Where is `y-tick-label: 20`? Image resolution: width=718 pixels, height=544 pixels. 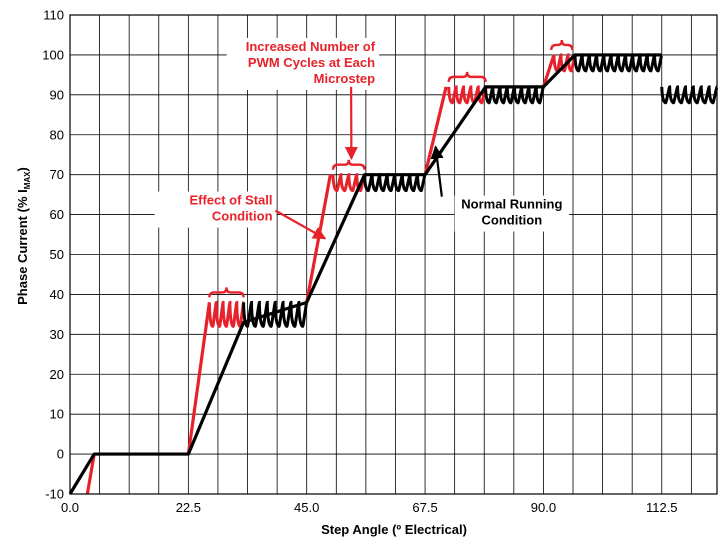 y-tick-label: 20 is located at coordinates (57, 374).